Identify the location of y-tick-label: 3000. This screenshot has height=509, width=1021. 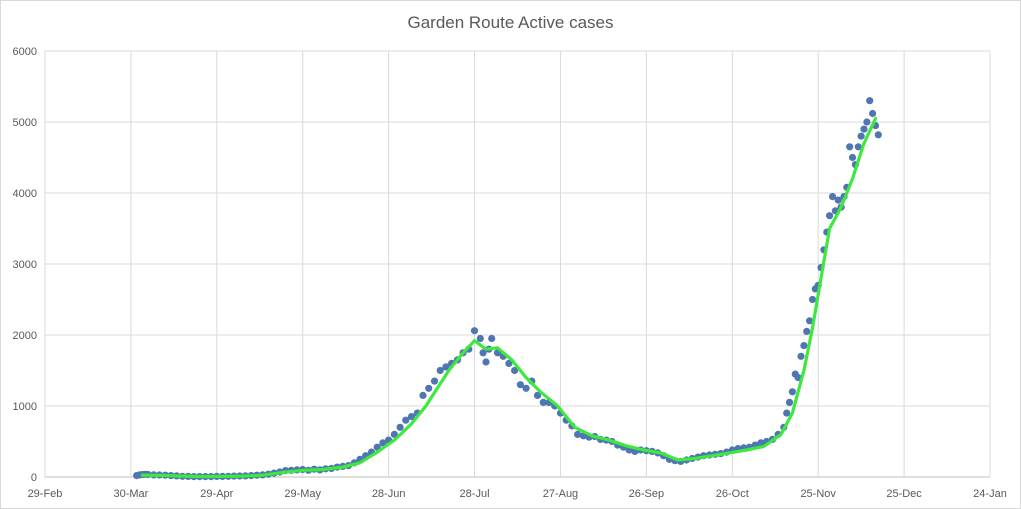
(25, 265).